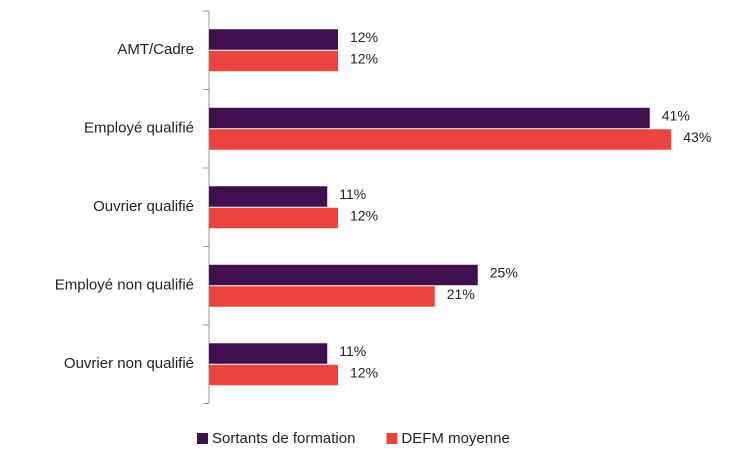 The height and width of the screenshot is (452, 738). I want to click on category-label: Ouvrier qualifié, so click(143, 206).